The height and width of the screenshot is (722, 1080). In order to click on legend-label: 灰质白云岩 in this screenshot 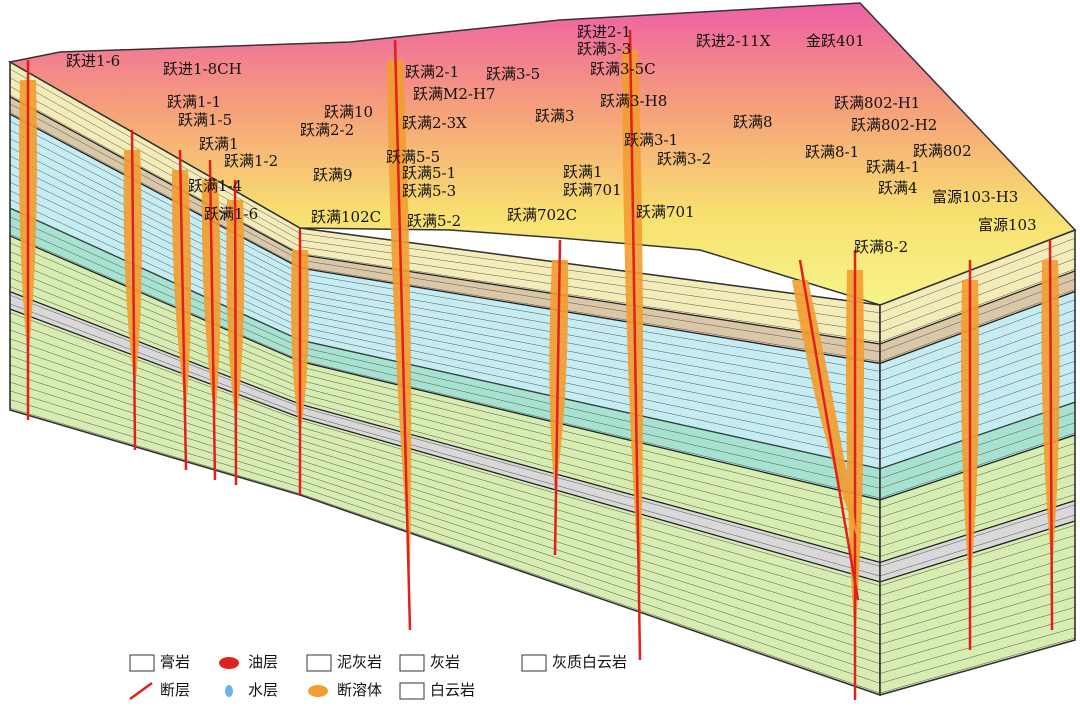, I will do `click(589, 662)`.